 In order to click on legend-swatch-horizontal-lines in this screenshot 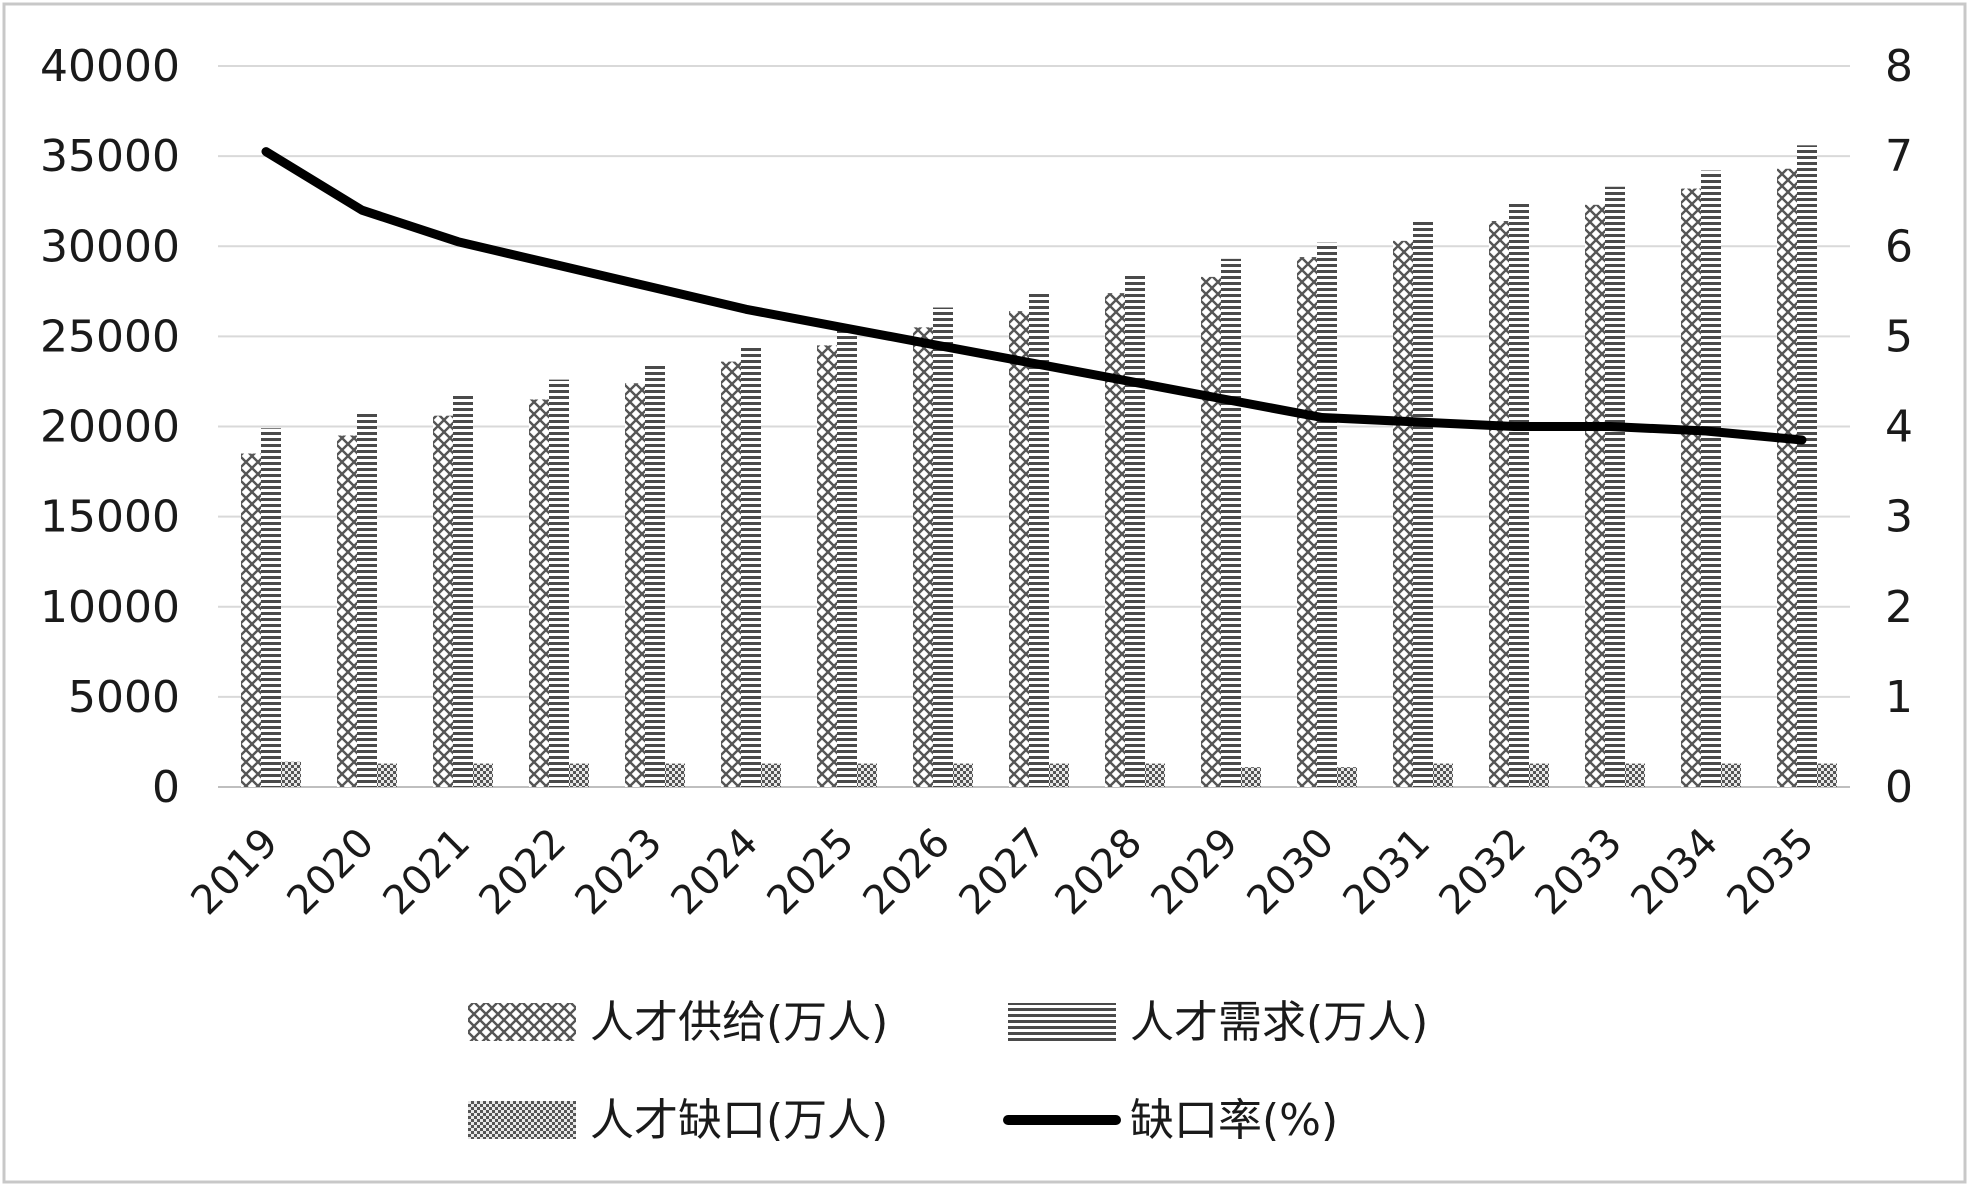, I will do `click(1062, 1022)`.